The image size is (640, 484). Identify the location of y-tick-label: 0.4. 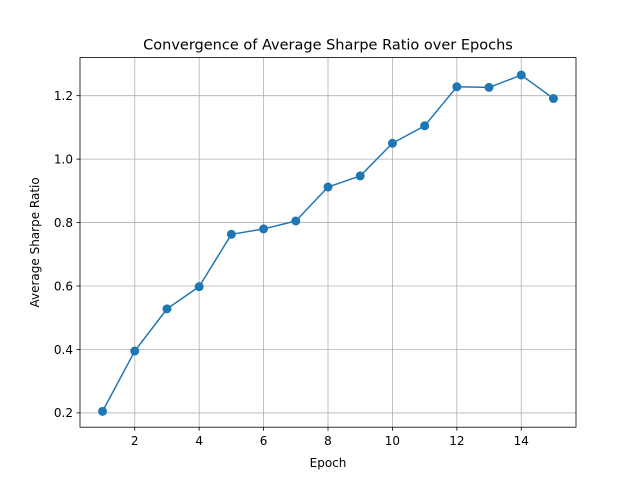
(63, 350).